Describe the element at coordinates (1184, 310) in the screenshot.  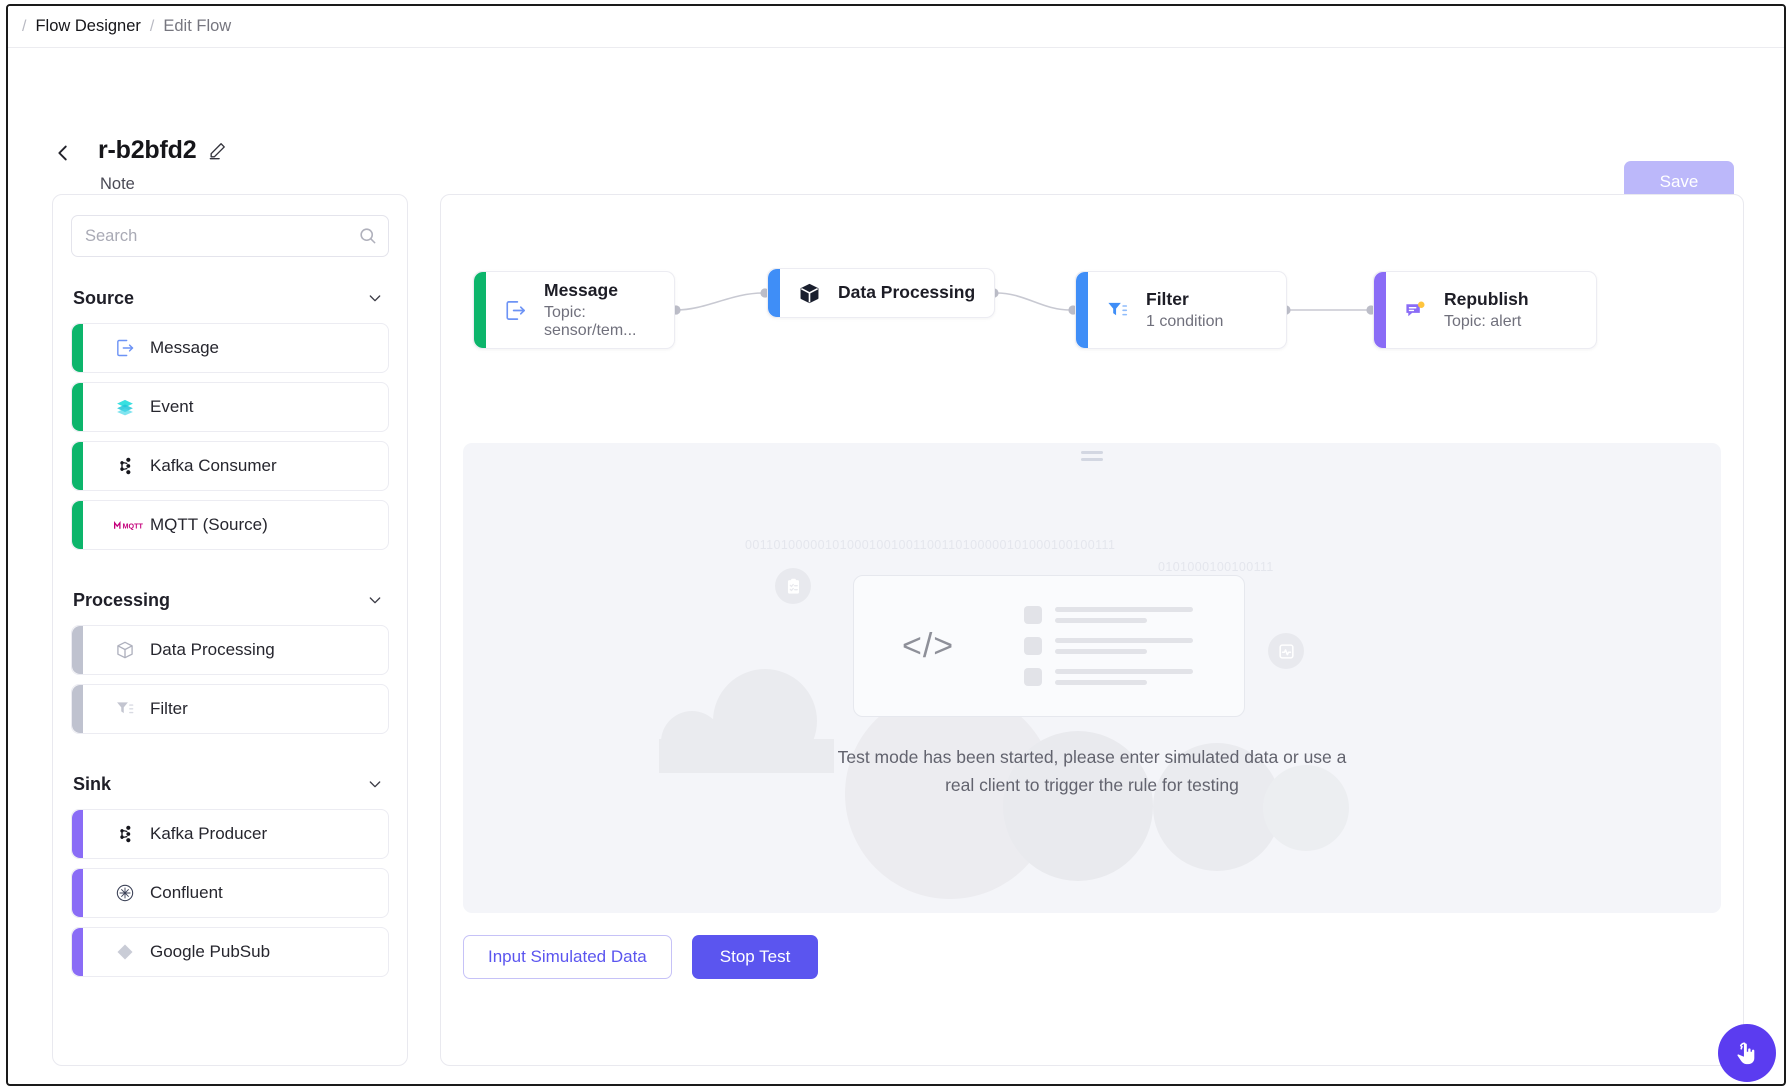
I see `flow-node-text: Filter 1 condition` at that location.